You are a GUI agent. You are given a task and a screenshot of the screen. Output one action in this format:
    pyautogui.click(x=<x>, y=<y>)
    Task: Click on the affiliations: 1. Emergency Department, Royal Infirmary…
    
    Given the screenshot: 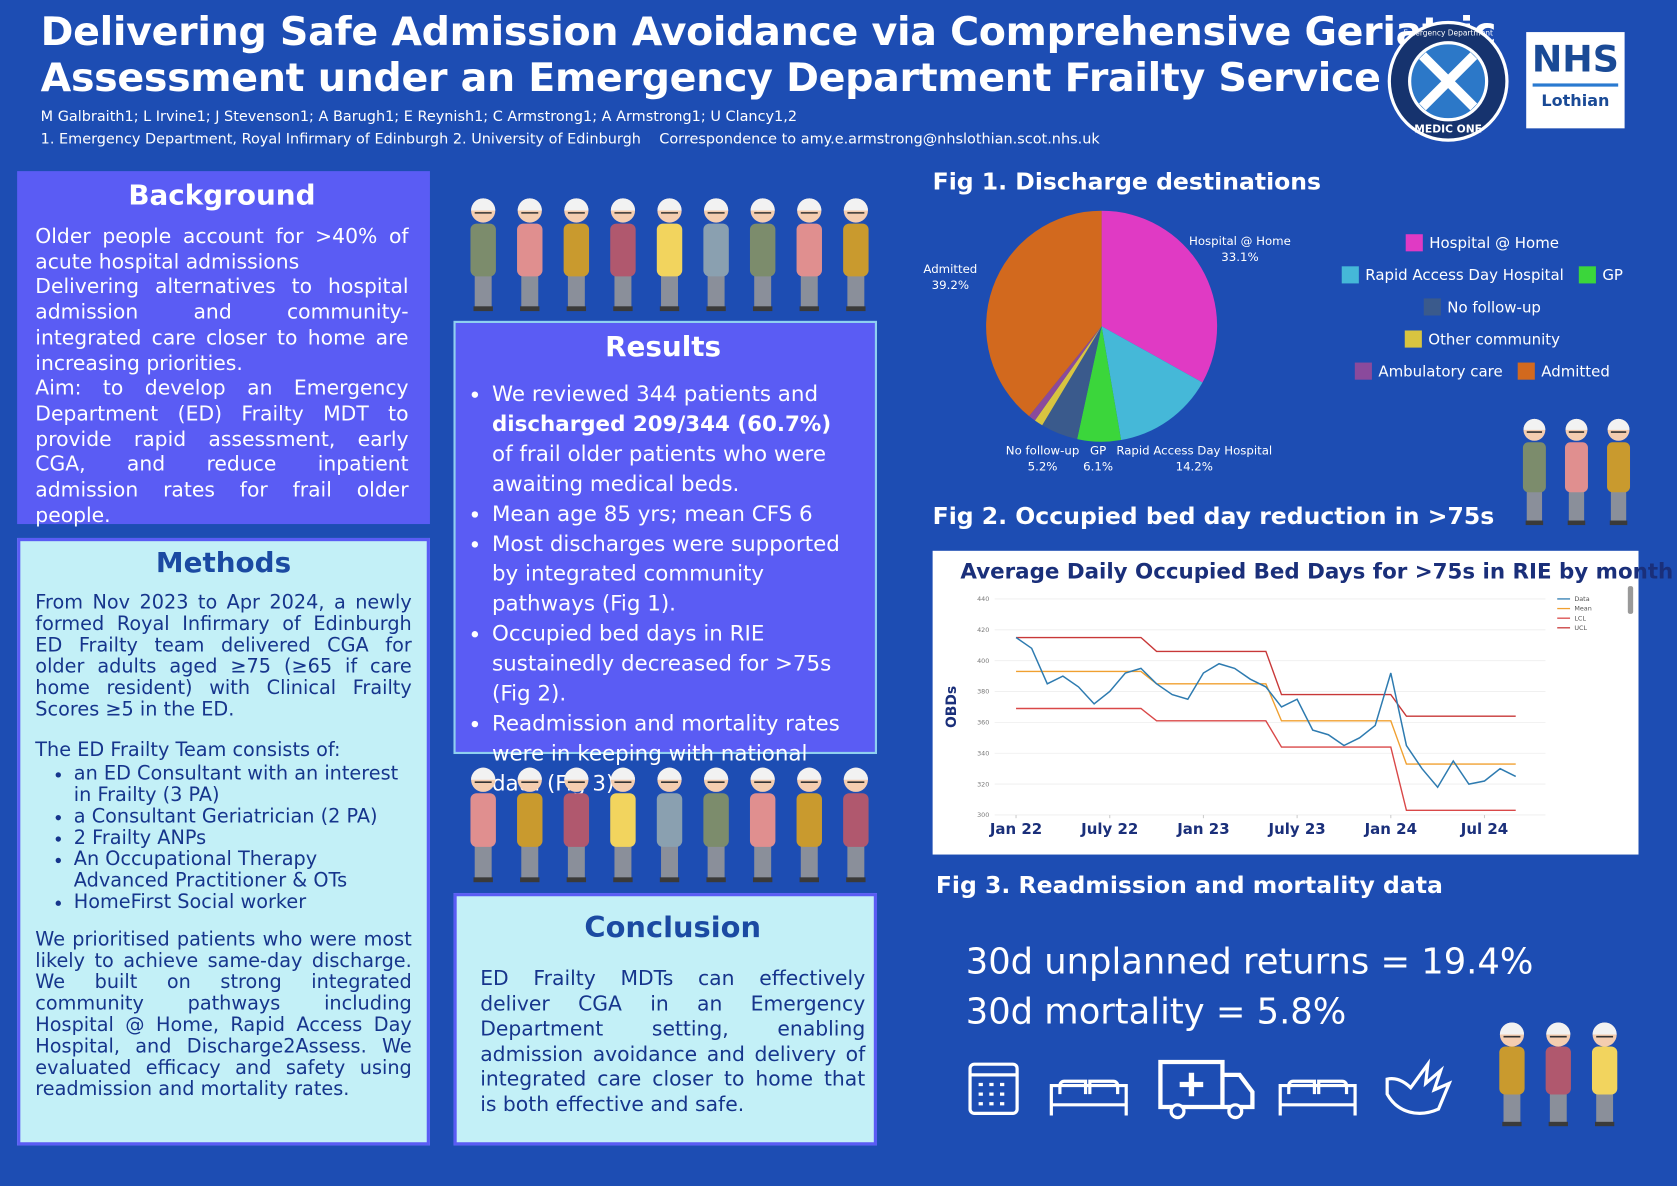 What is the action you would take?
    pyautogui.click(x=570, y=138)
    